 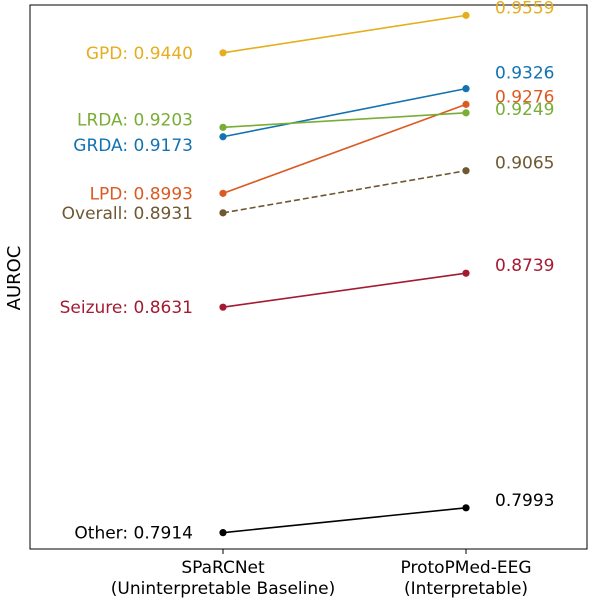 What do you see at coordinates (344, 120) in the screenshot?
I see `series-line-lrda` at bounding box center [344, 120].